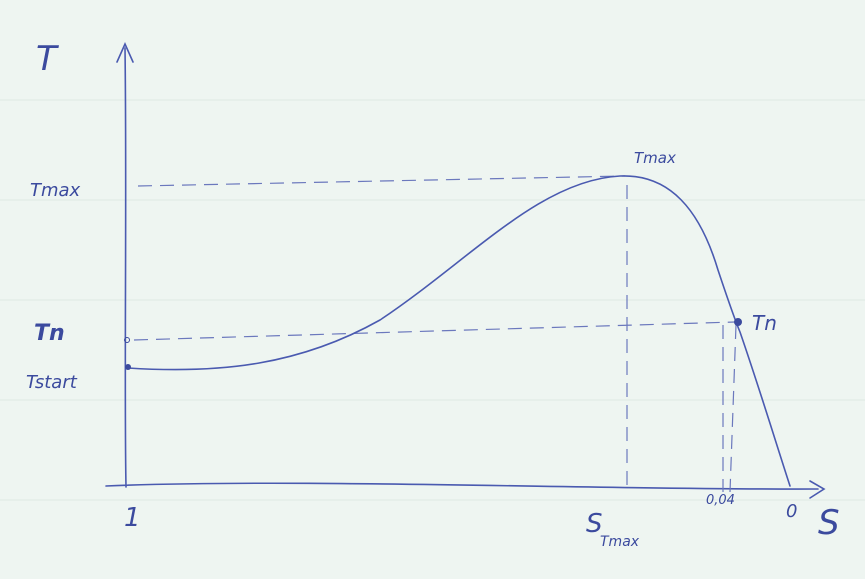 The image size is (865, 579). I want to click on tn-label: Tn, so click(49, 333).